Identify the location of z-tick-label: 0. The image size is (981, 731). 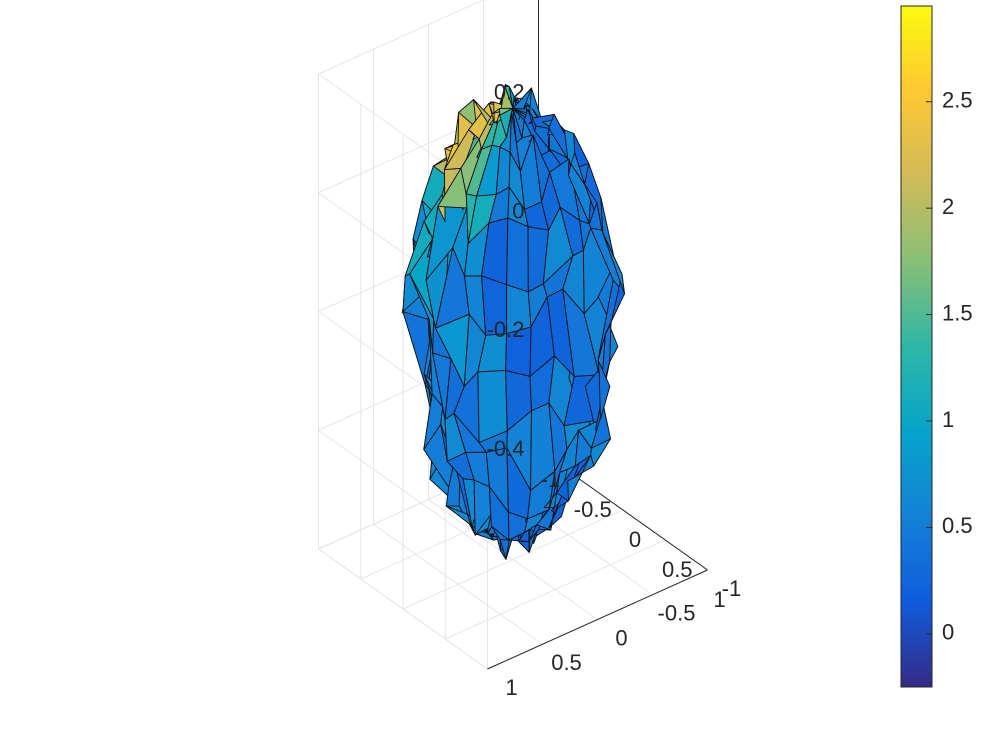
(518, 210).